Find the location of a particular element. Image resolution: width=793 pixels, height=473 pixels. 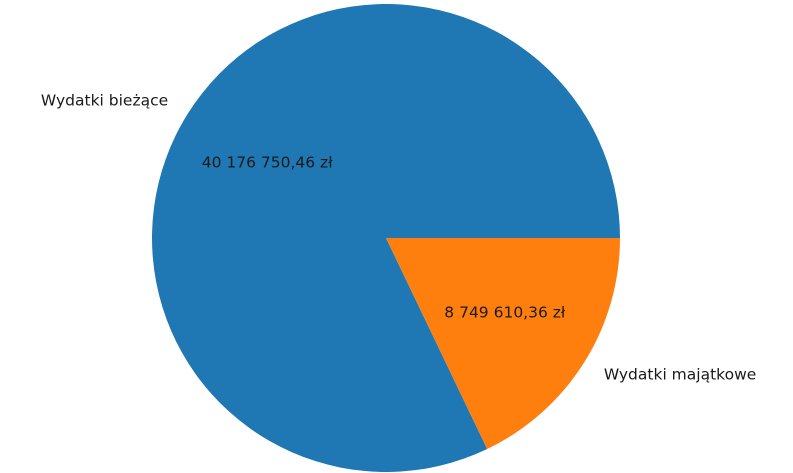

value-label-wydatki-biezace: 40 176 750,46 zł is located at coordinates (267, 163).